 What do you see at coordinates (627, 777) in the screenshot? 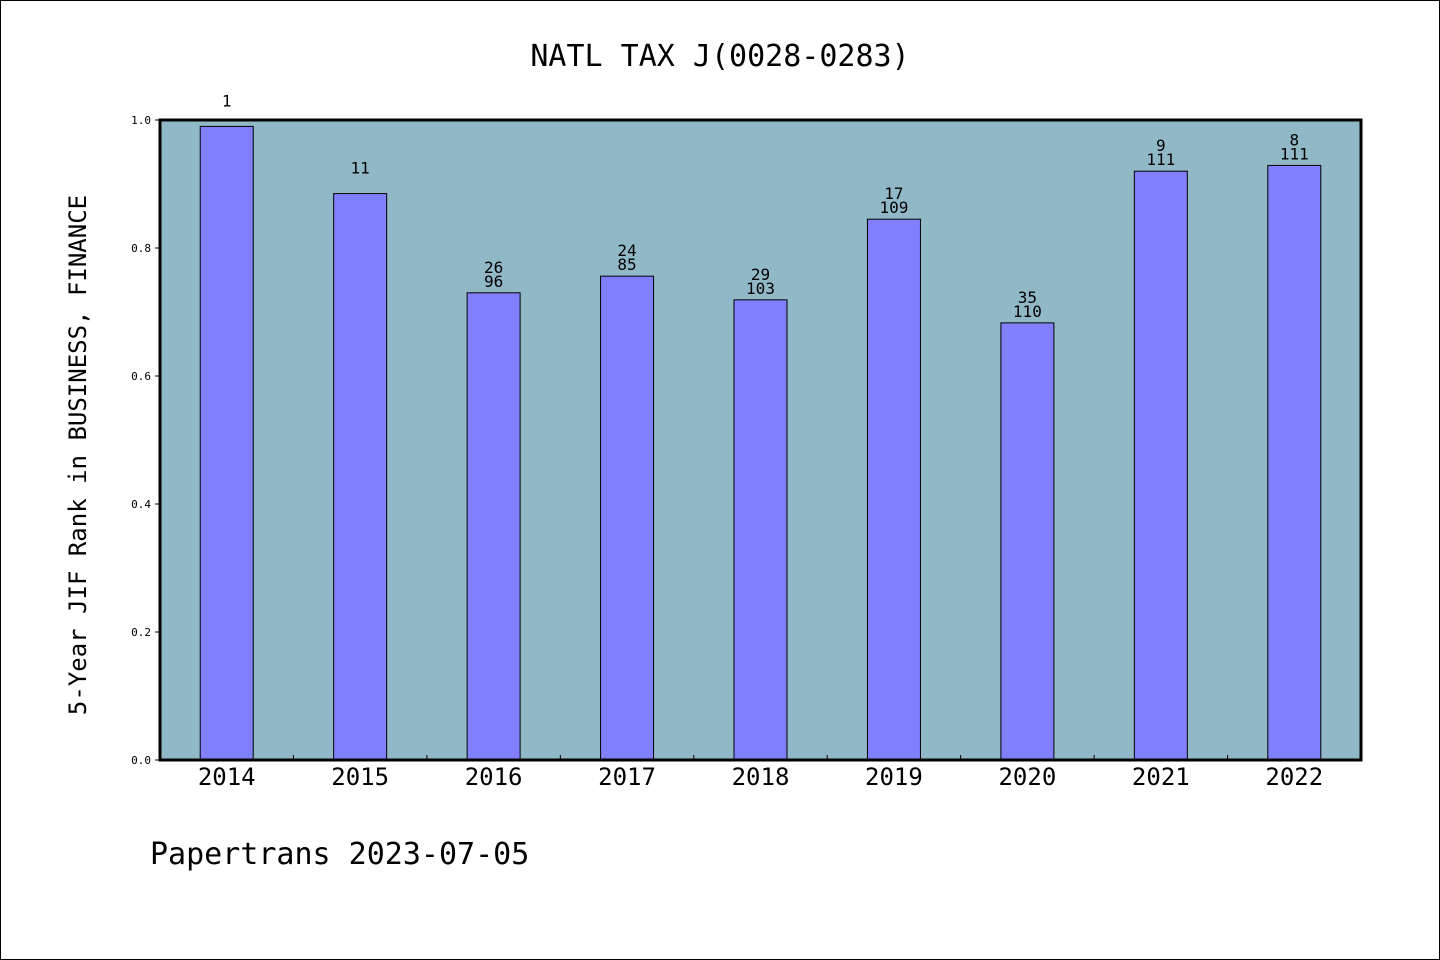
I see `x-tick-label: 2017` at bounding box center [627, 777].